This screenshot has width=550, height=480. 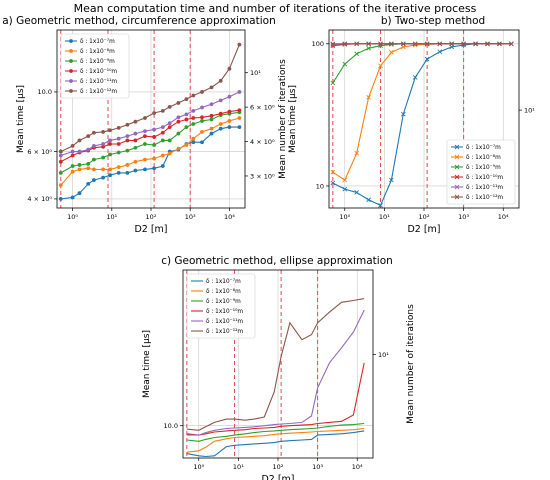 What do you see at coordinates (277, 477) in the screenshot?
I see `x-axis-label: D2 [m]` at bounding box center [277, 477].